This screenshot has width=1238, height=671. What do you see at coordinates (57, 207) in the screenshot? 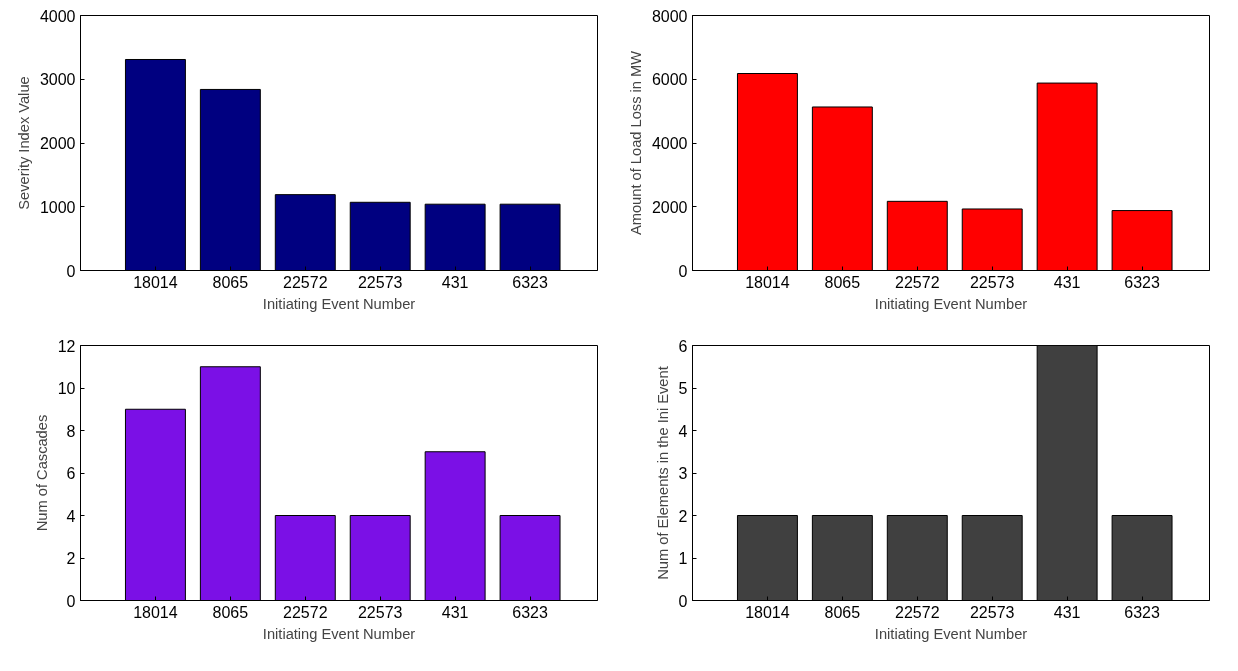
I see `y-tick-label: 1000` at bounding box center [57, 207].